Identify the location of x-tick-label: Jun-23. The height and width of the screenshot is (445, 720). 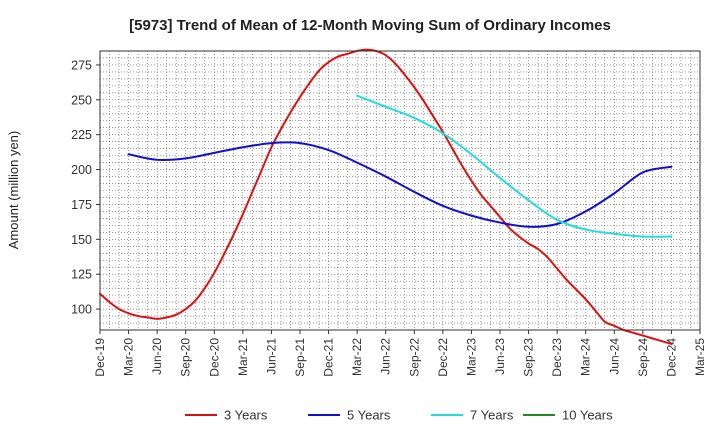
(500, 356).